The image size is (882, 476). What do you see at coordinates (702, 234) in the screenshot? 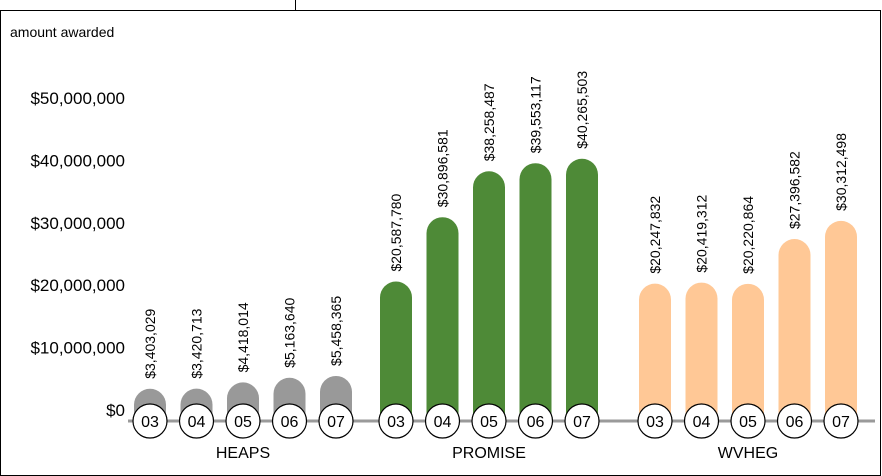
I see `bar-value-label: $20,419,312` at bounding box center [702, 234].